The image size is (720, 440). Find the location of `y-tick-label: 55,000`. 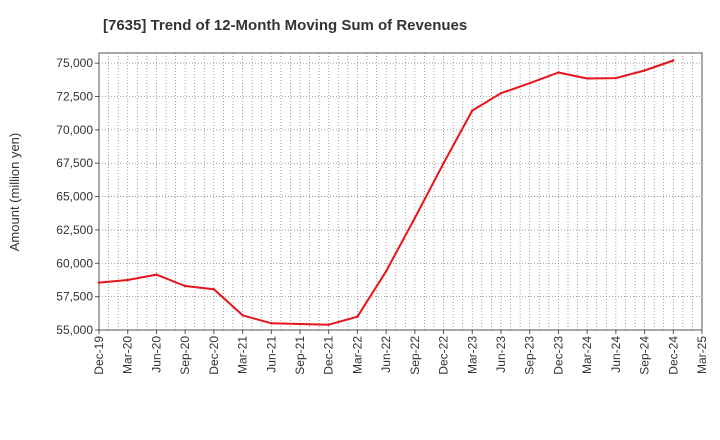

y-tick-label: 55,000 is located at coordinates (74, 330).